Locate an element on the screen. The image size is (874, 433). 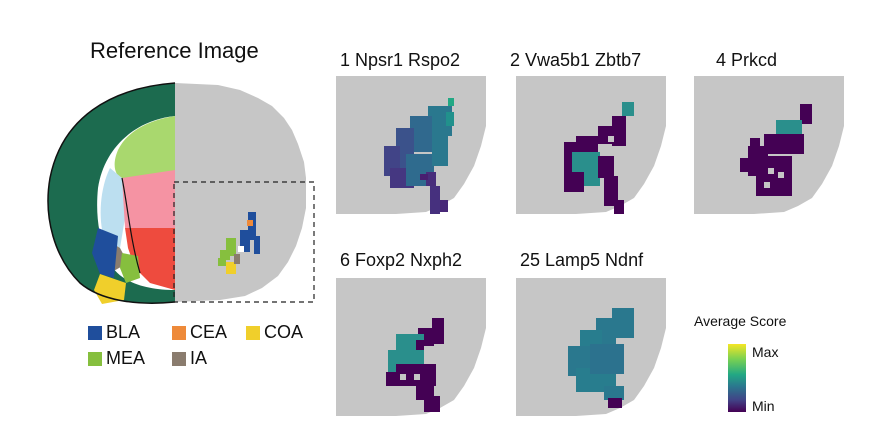
lightblue-region is located at coordinates (112, 208).